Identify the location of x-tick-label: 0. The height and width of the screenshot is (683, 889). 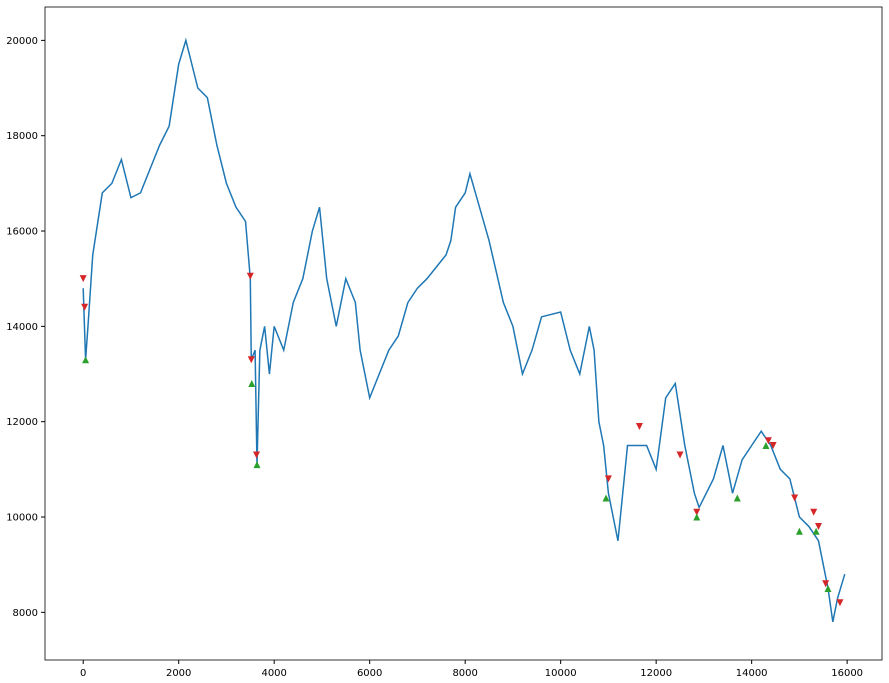
(83, 673).